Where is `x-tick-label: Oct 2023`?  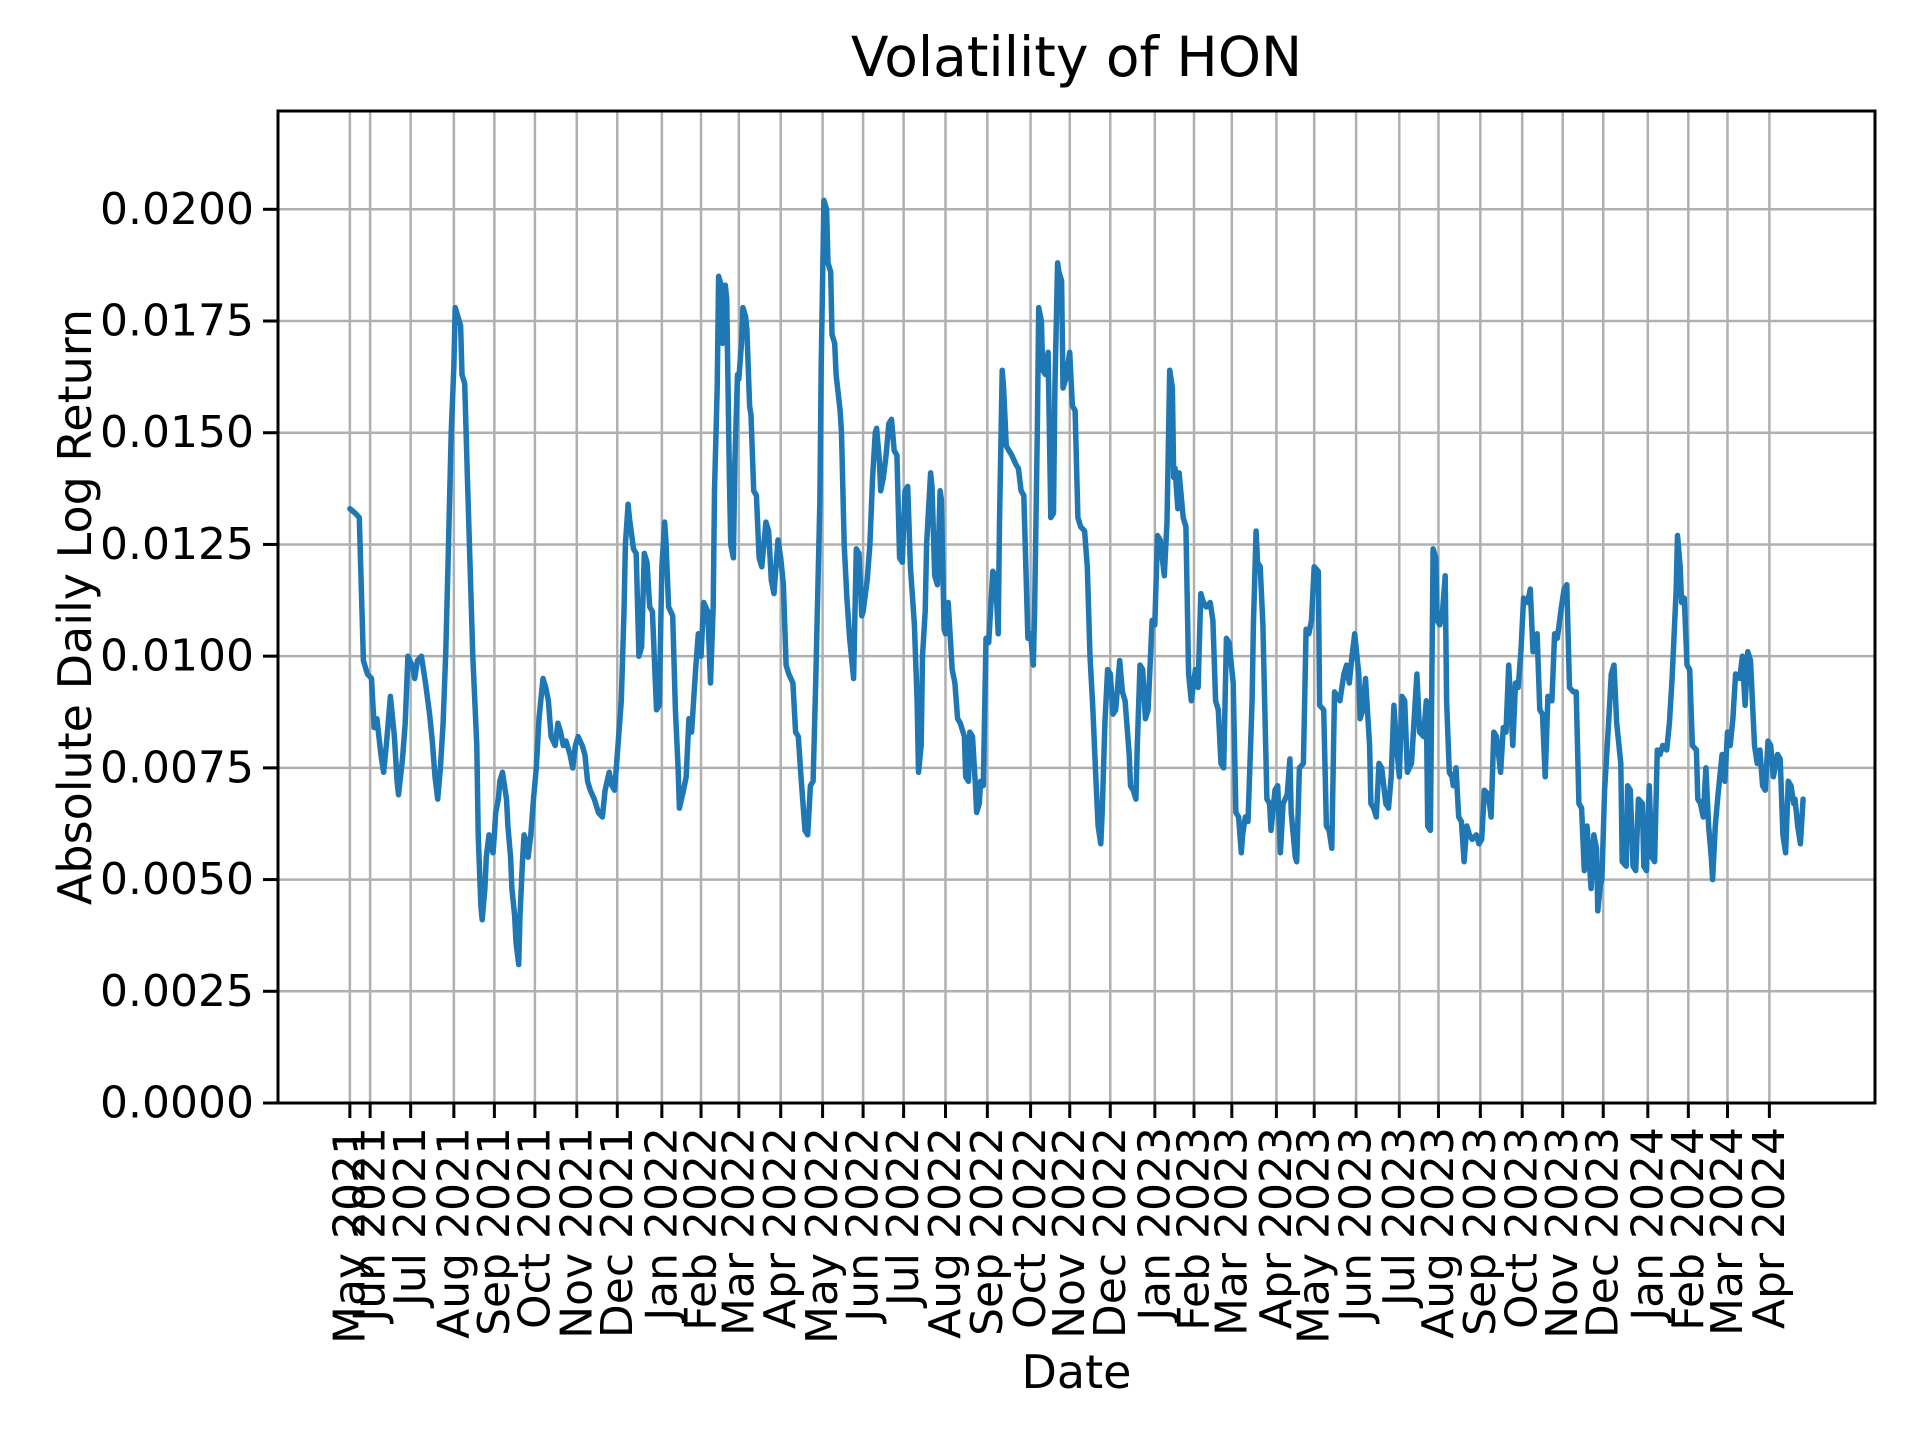 x-tick-label: Oct 2023 is located at coordinates (1522, 1228).